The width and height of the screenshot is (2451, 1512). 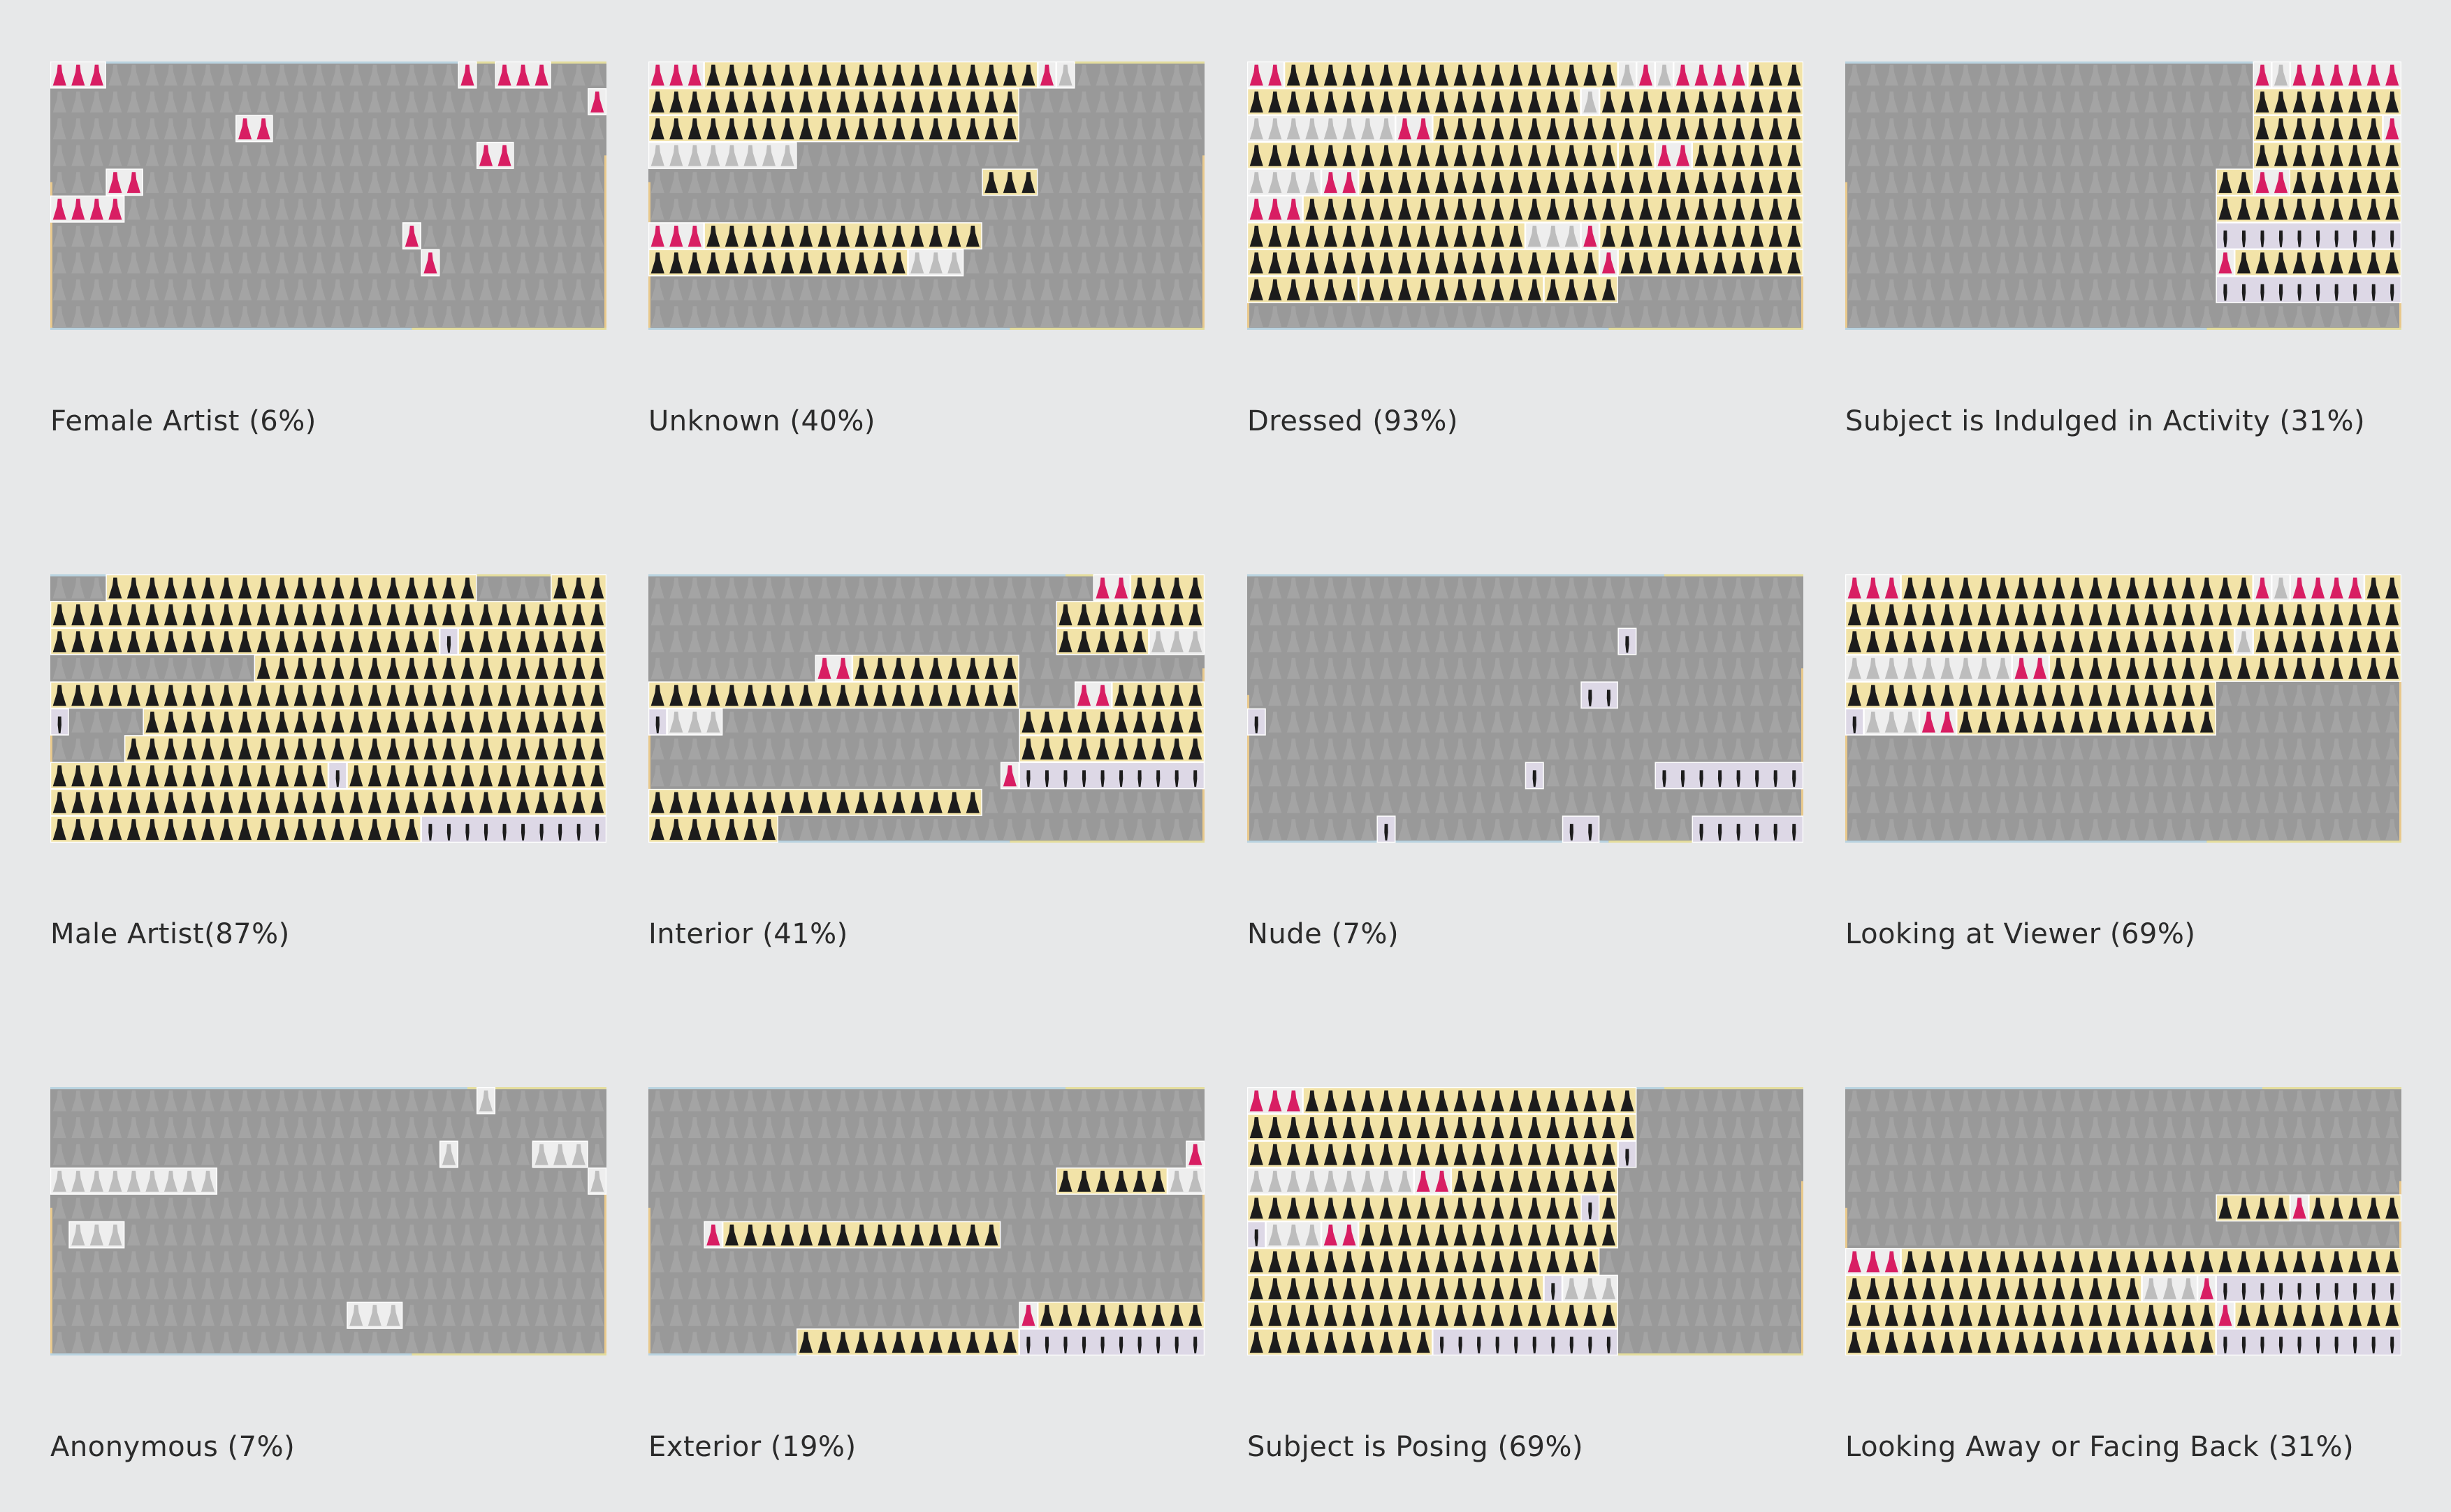 What do you see at coordinates (1340, 1235) in the screenshot?
I see `icon-run-pink` at bounding box center [1340, 1235].